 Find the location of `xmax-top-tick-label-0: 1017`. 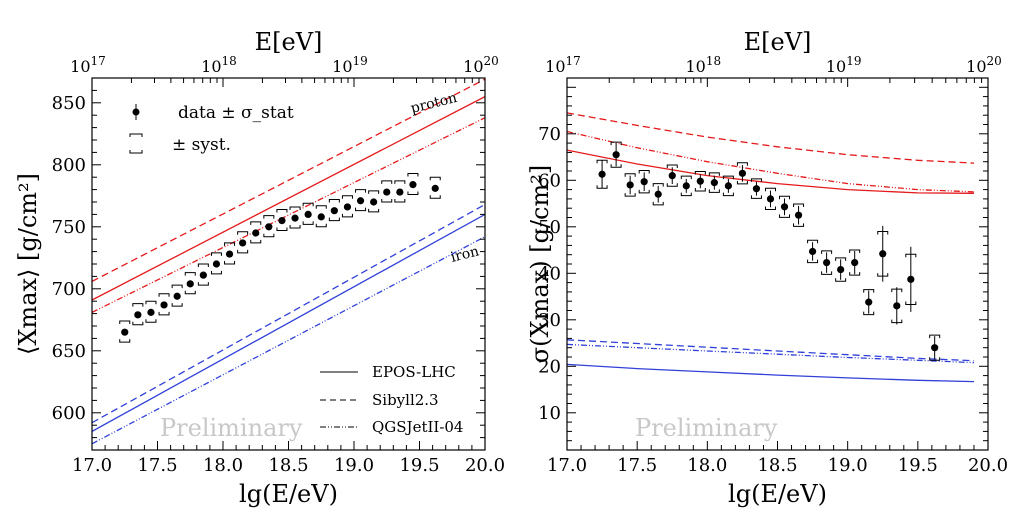

xmax-top-tick-label-0: 1017 is located at coordinates (88, 65).